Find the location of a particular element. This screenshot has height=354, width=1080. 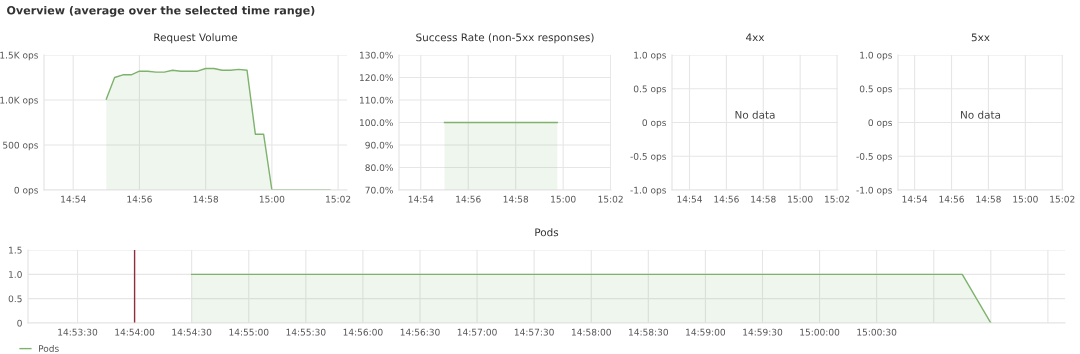

y-tick-label: 90.0% is located at coordinates (379, 145).